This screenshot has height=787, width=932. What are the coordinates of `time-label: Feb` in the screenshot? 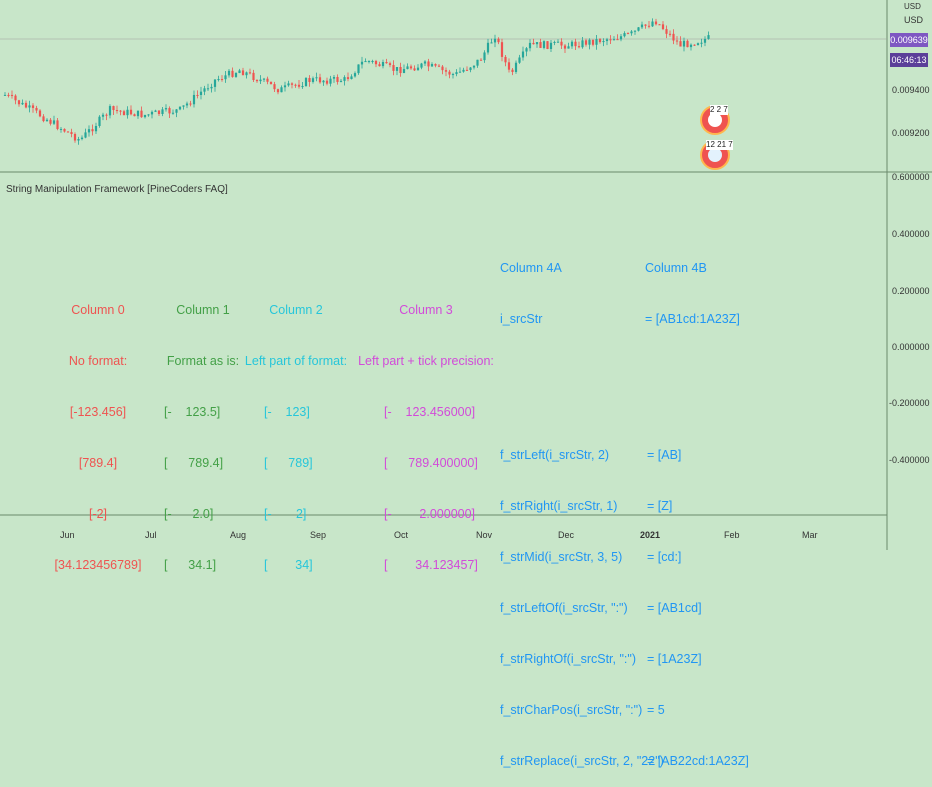 It's located at (732, 535).